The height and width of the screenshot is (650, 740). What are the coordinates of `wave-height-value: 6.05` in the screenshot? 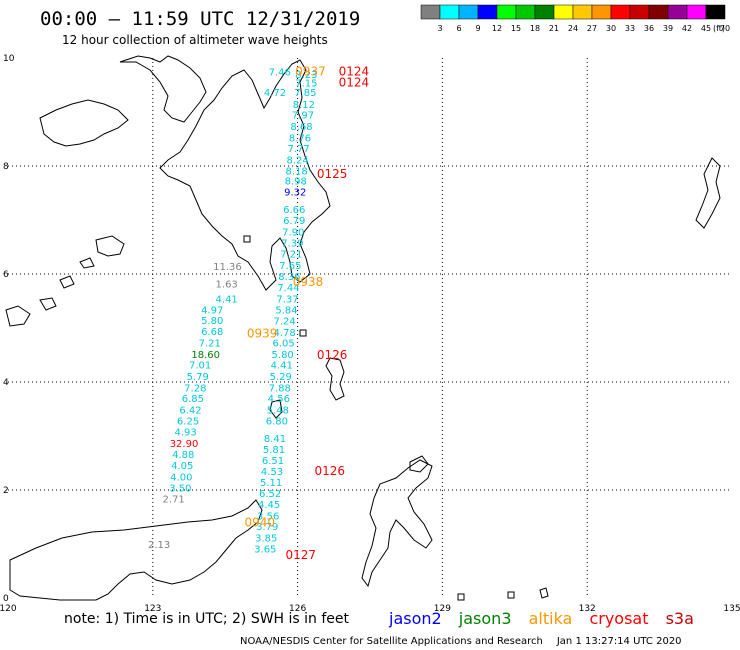 It's located at (284, 344).